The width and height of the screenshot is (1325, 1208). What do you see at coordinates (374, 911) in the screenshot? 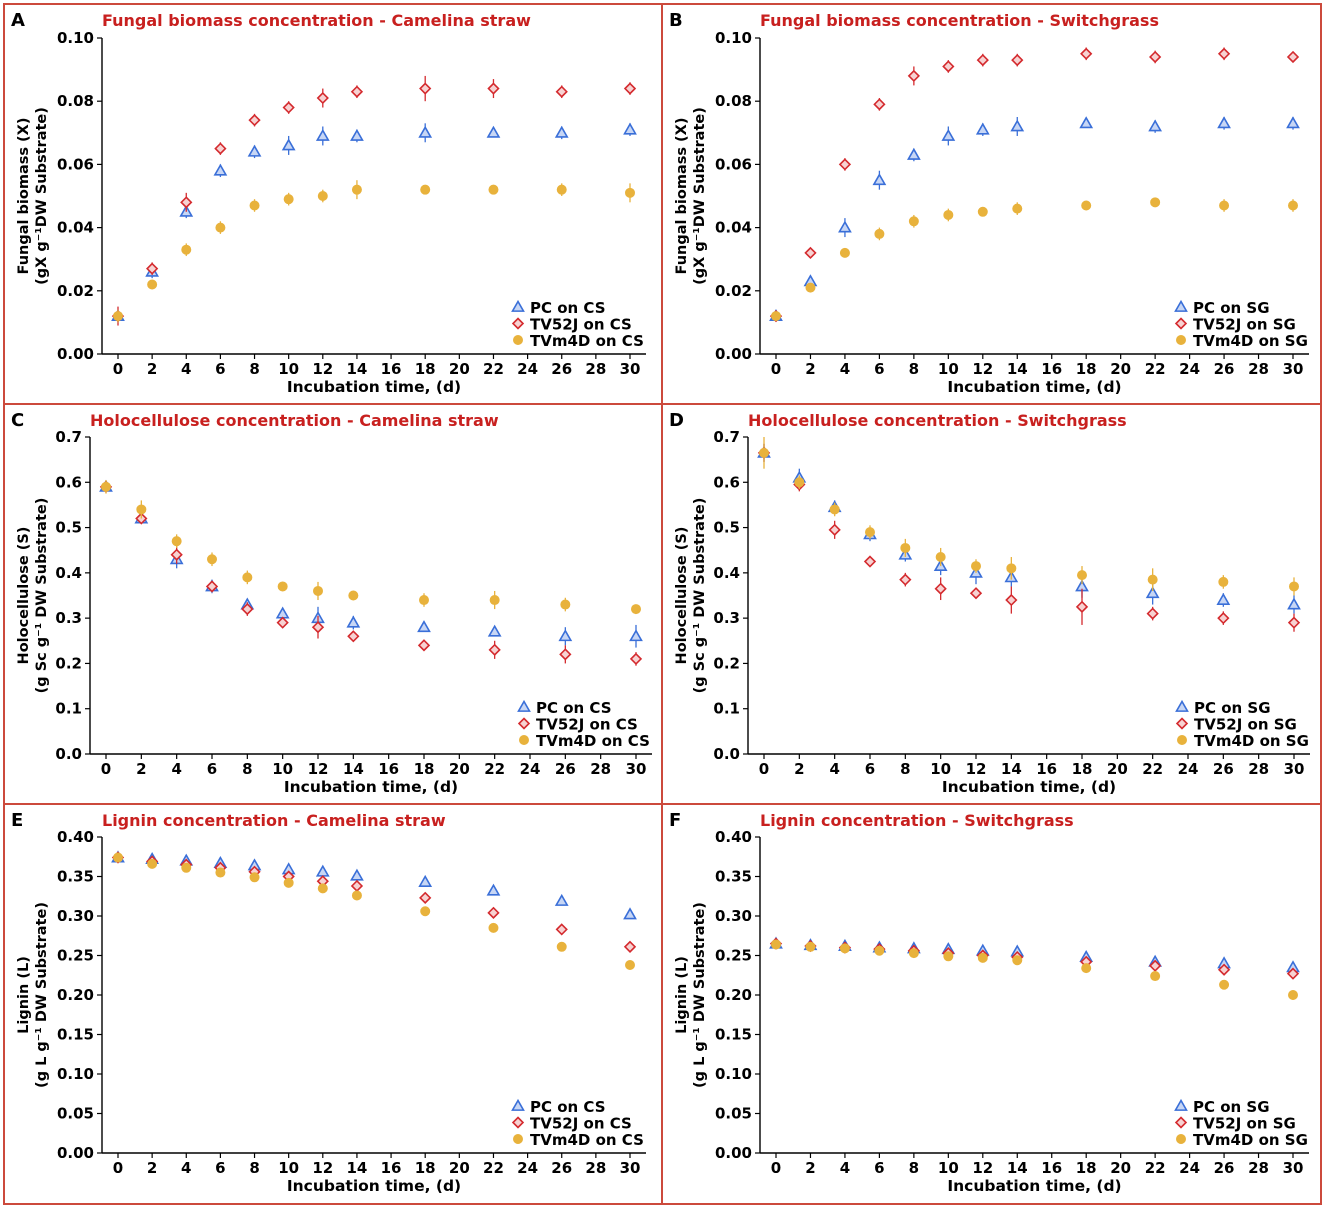
I see `series-tvm4d-on-cs` at bounding box center [374, 911].